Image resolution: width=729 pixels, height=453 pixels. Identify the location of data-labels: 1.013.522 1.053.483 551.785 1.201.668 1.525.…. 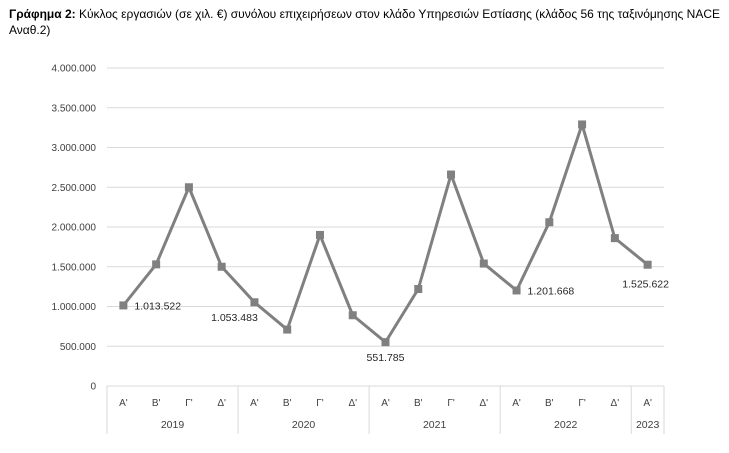
(401, 321).